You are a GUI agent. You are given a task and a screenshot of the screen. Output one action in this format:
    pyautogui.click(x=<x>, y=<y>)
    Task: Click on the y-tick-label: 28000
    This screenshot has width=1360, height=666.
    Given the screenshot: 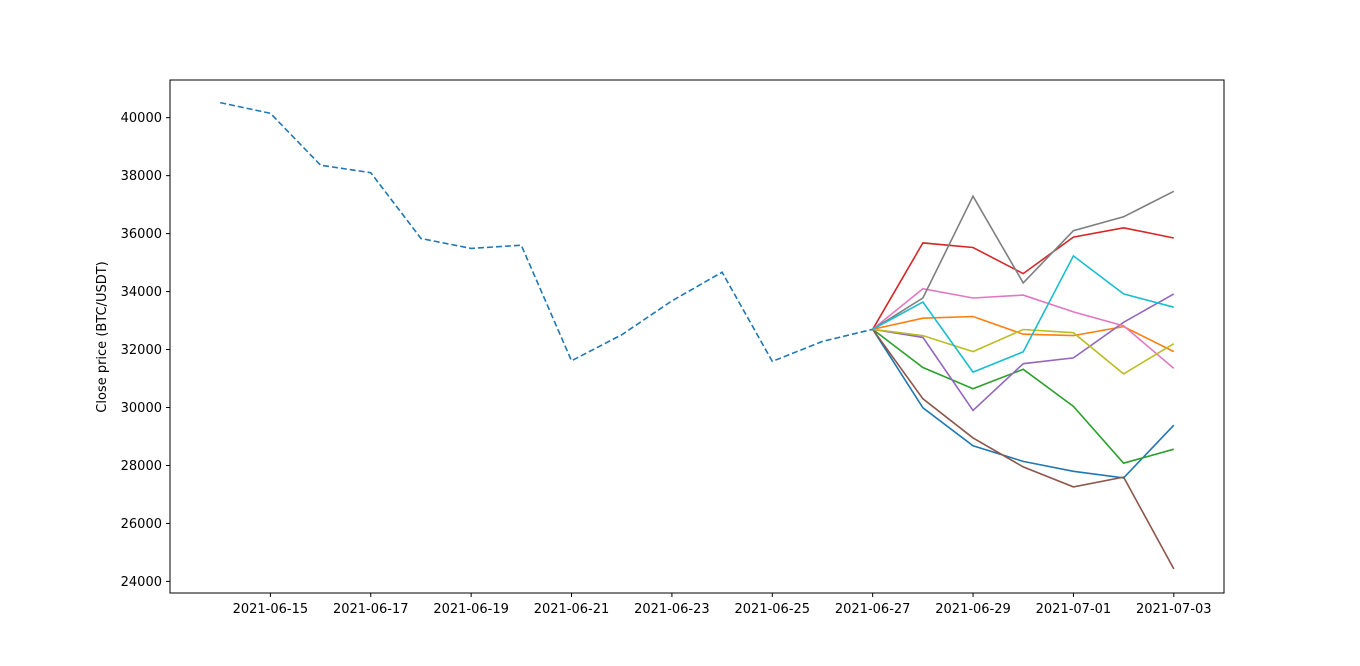 What is the action you would take?
    pyautogui.click(x=141, y=466)
    